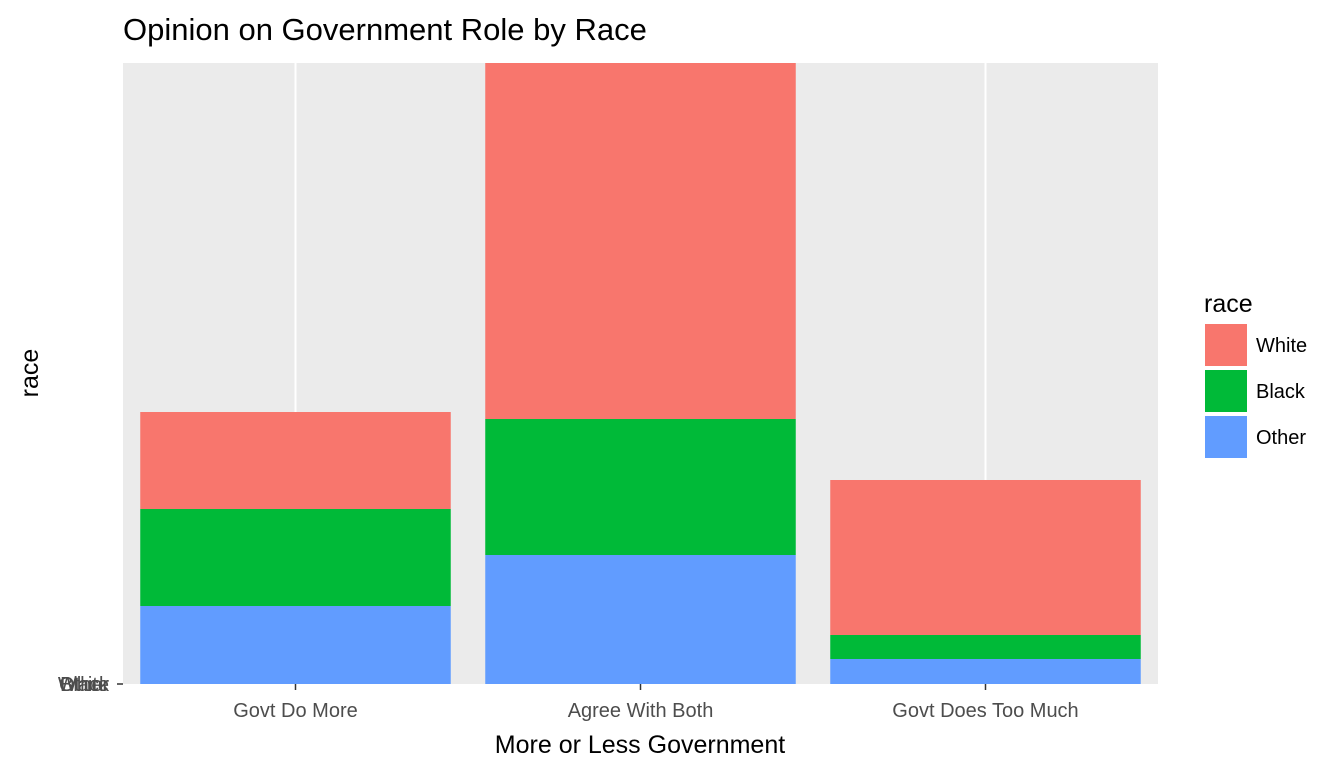 The width and height of the screenshot is (1344, 768). I want to click on x-tick-label-2: Govt Does Too Much, so click(985, 711).